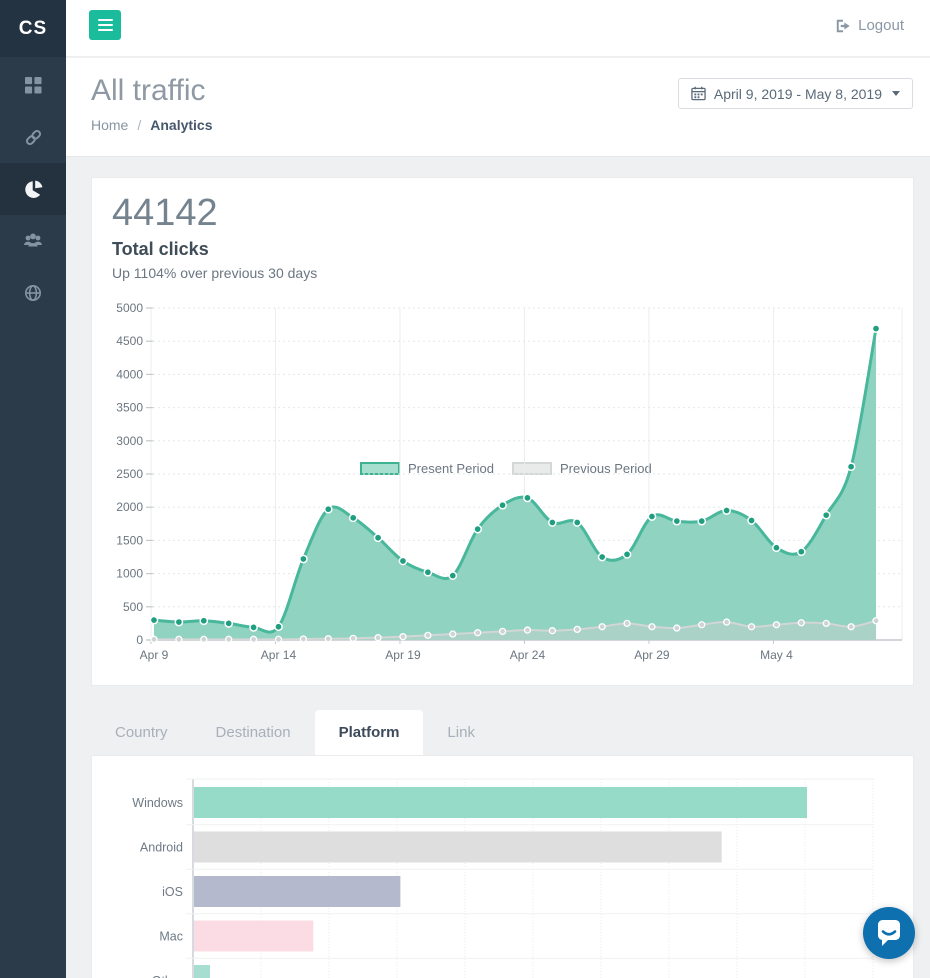 The height and width of the screenshot is (978, 930). Describe the element at coordinates (295, 732) in the screenshot. I see `breakdown-tabs: Country Destination Platform Link` at that location.